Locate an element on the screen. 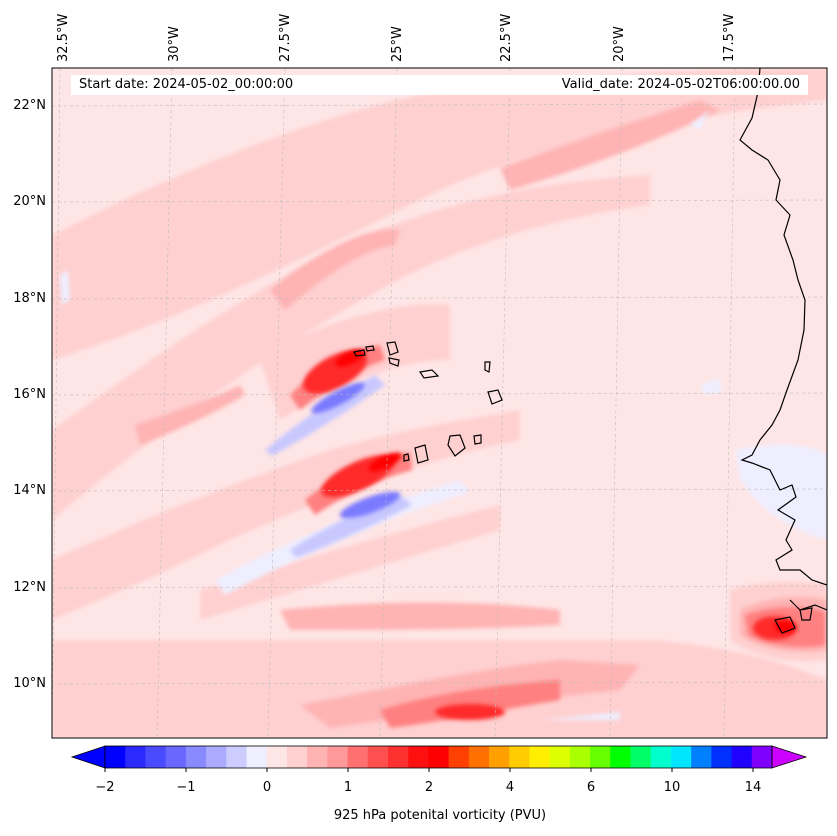 This screenshot has height=836, width=837. lat-label-18n: 18°N is located at coordinates (29, 298).